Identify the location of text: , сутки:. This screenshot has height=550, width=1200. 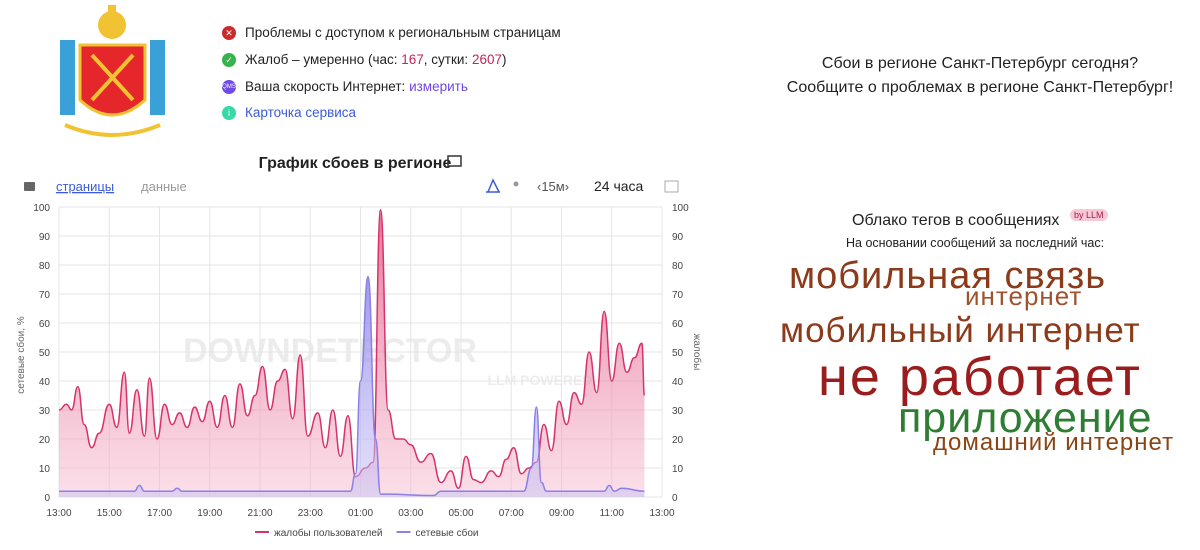
(447, 59).